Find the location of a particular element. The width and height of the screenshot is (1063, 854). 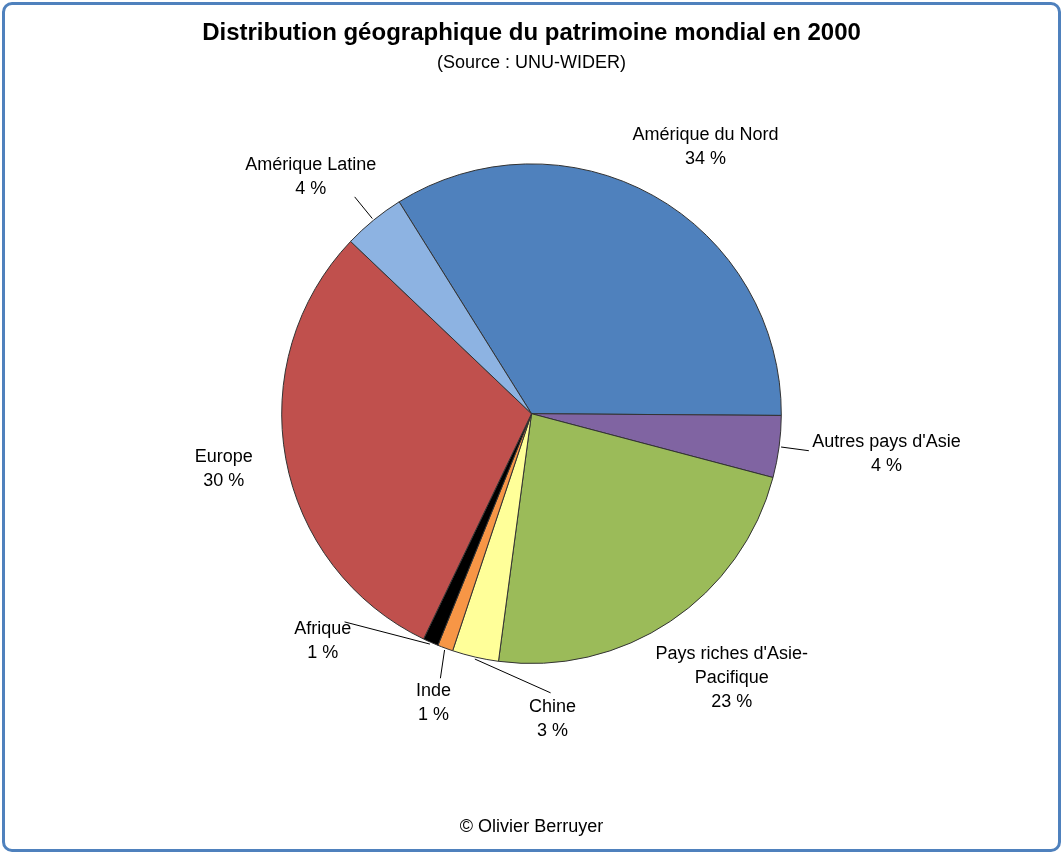

data-label: 23 % is located at coordinates (732, 700).